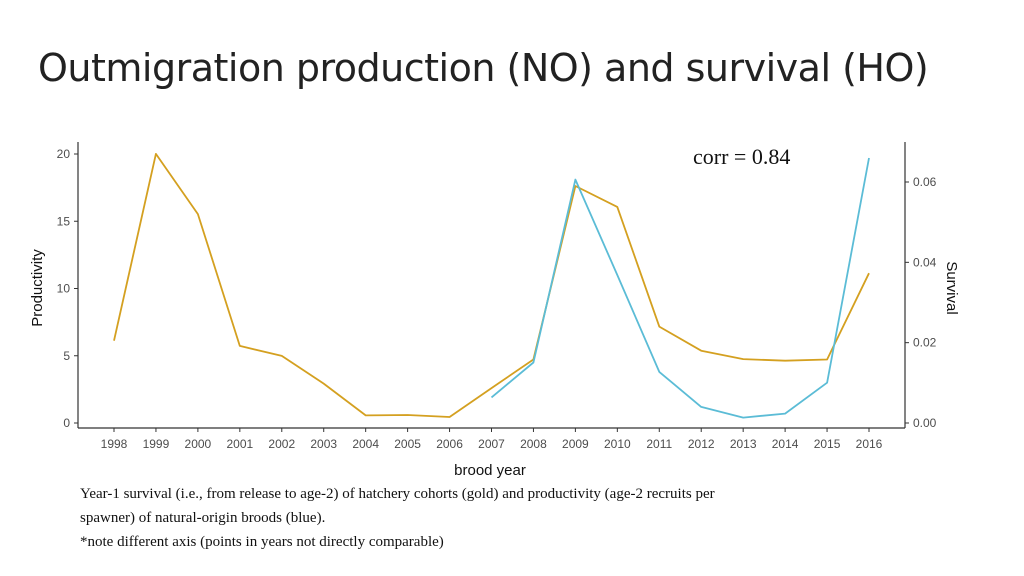 The image size is (1024, 576). What do you see at coordinates (281, 444) in the screenshot?
I see `x-tick-label: 2002` at bounding box center [281, 444].